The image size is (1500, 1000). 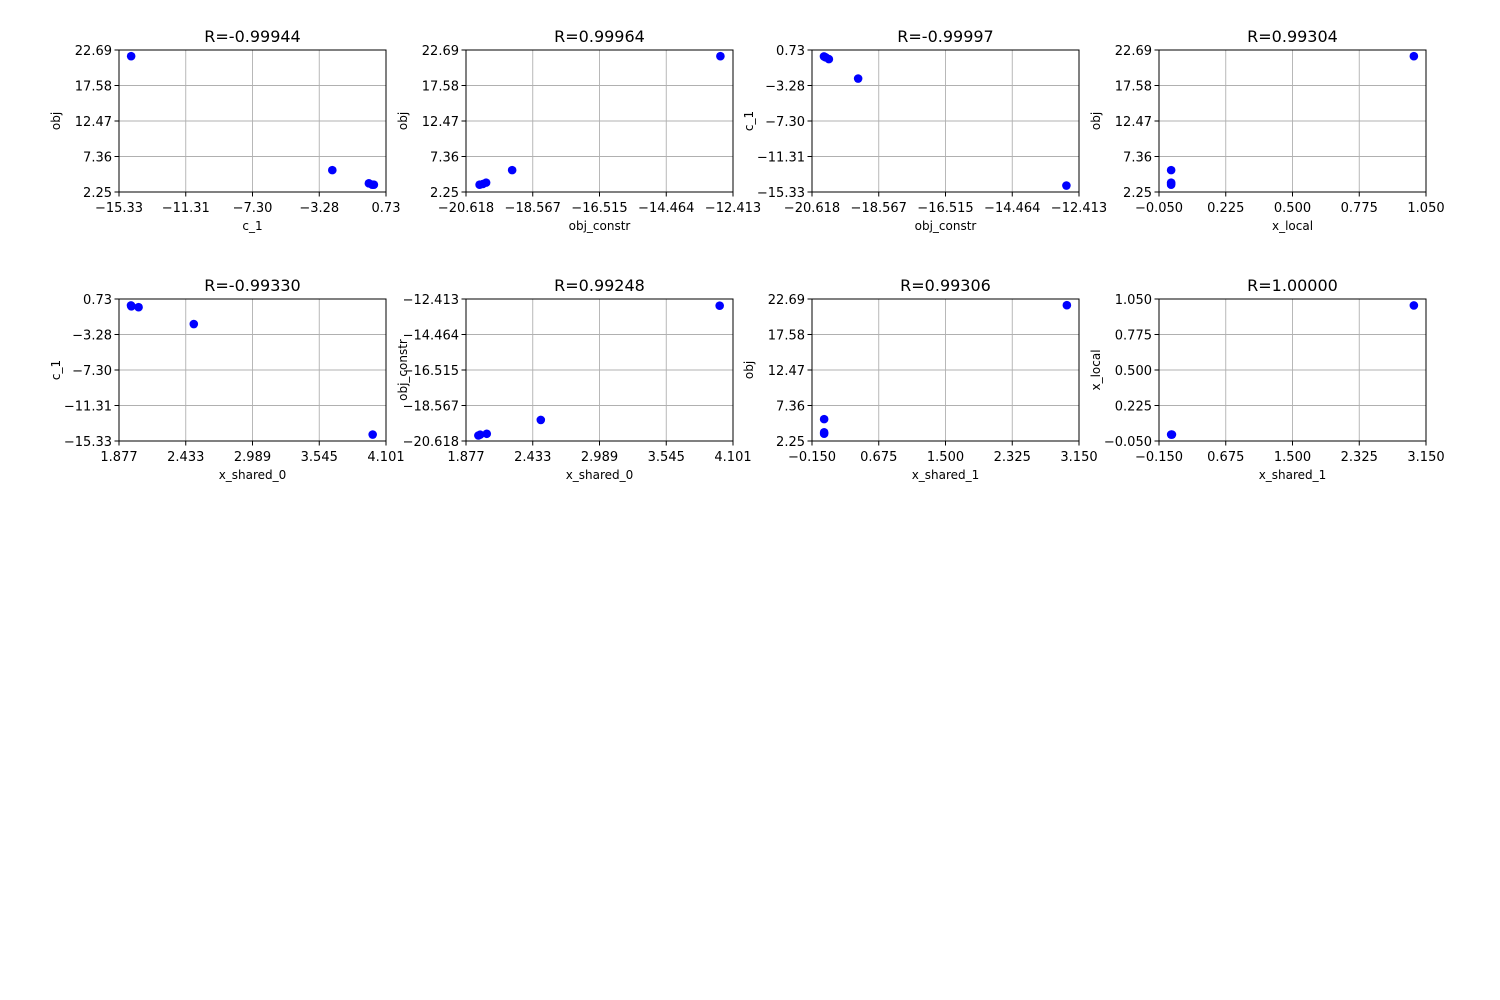 I want to click on x-tick-label: 1.050, so click(x=1425, y=208).